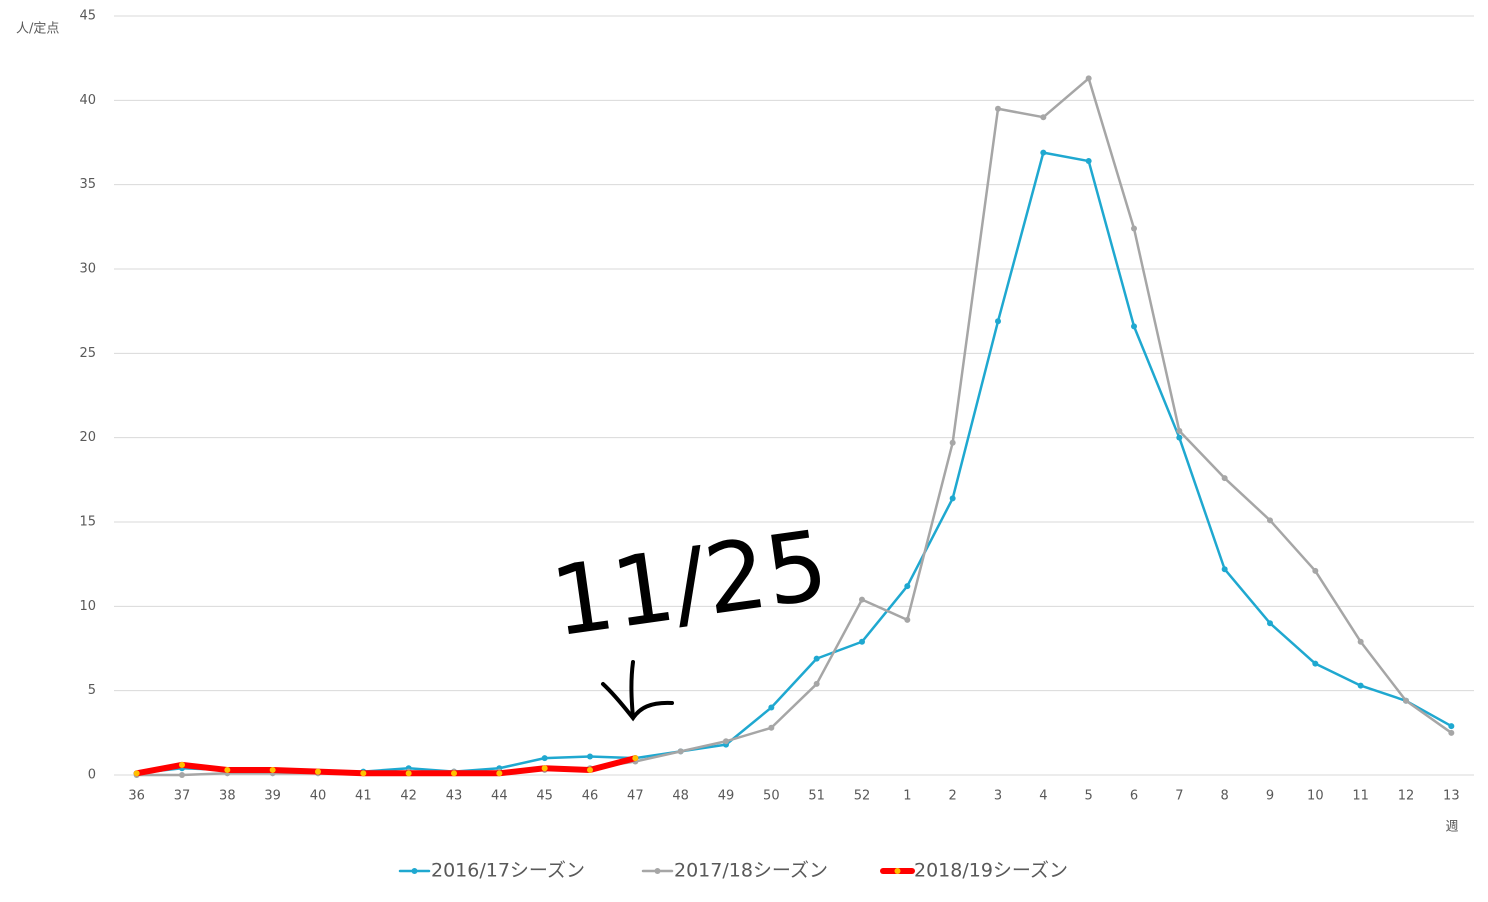 The width and height of the screenshot is (1488, 902). I want to click on x-tick-label: 52, so click(862, 796).